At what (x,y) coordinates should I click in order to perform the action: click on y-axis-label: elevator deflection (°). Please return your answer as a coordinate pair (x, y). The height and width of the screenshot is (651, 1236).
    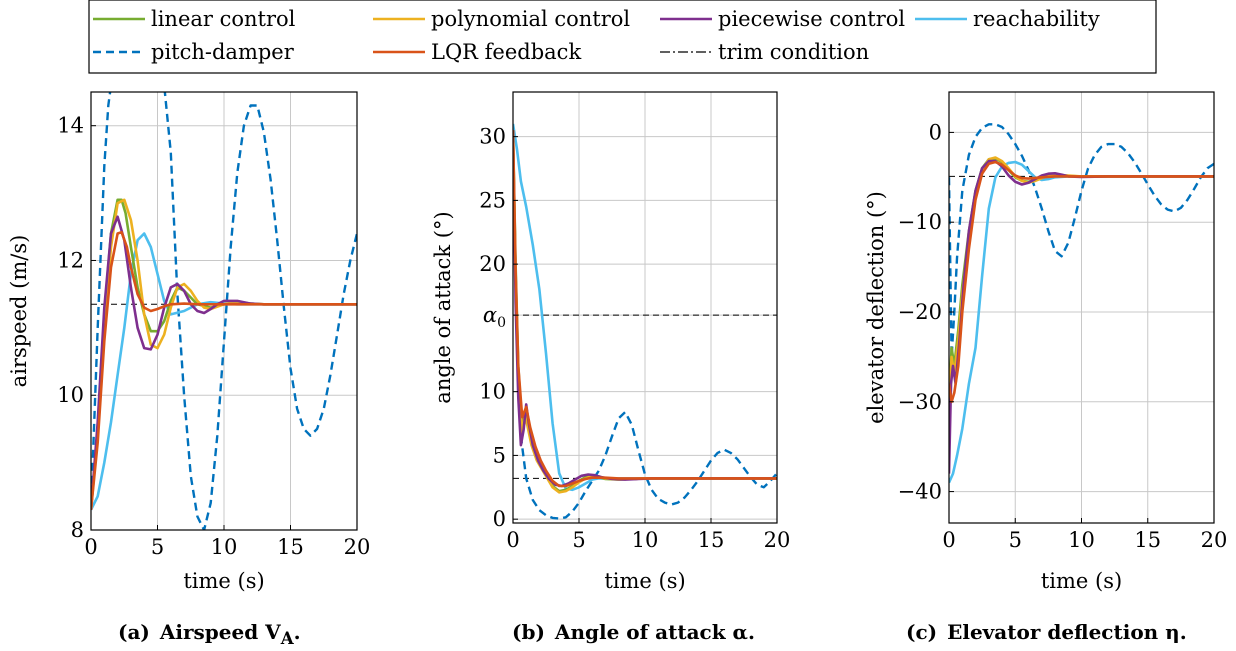
    Looking at the image, I should click on (876, 307).